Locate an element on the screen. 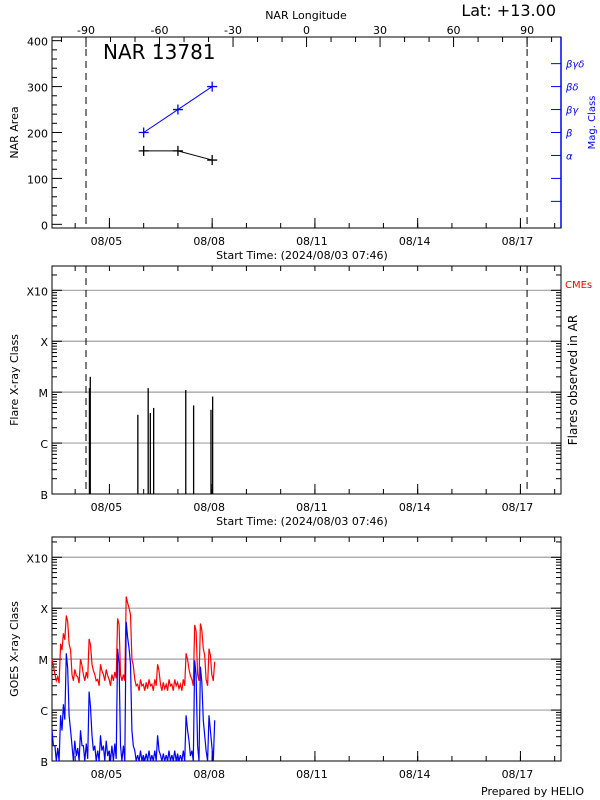  longitude-tick-label: -30 is located at coordinates (233, 30).